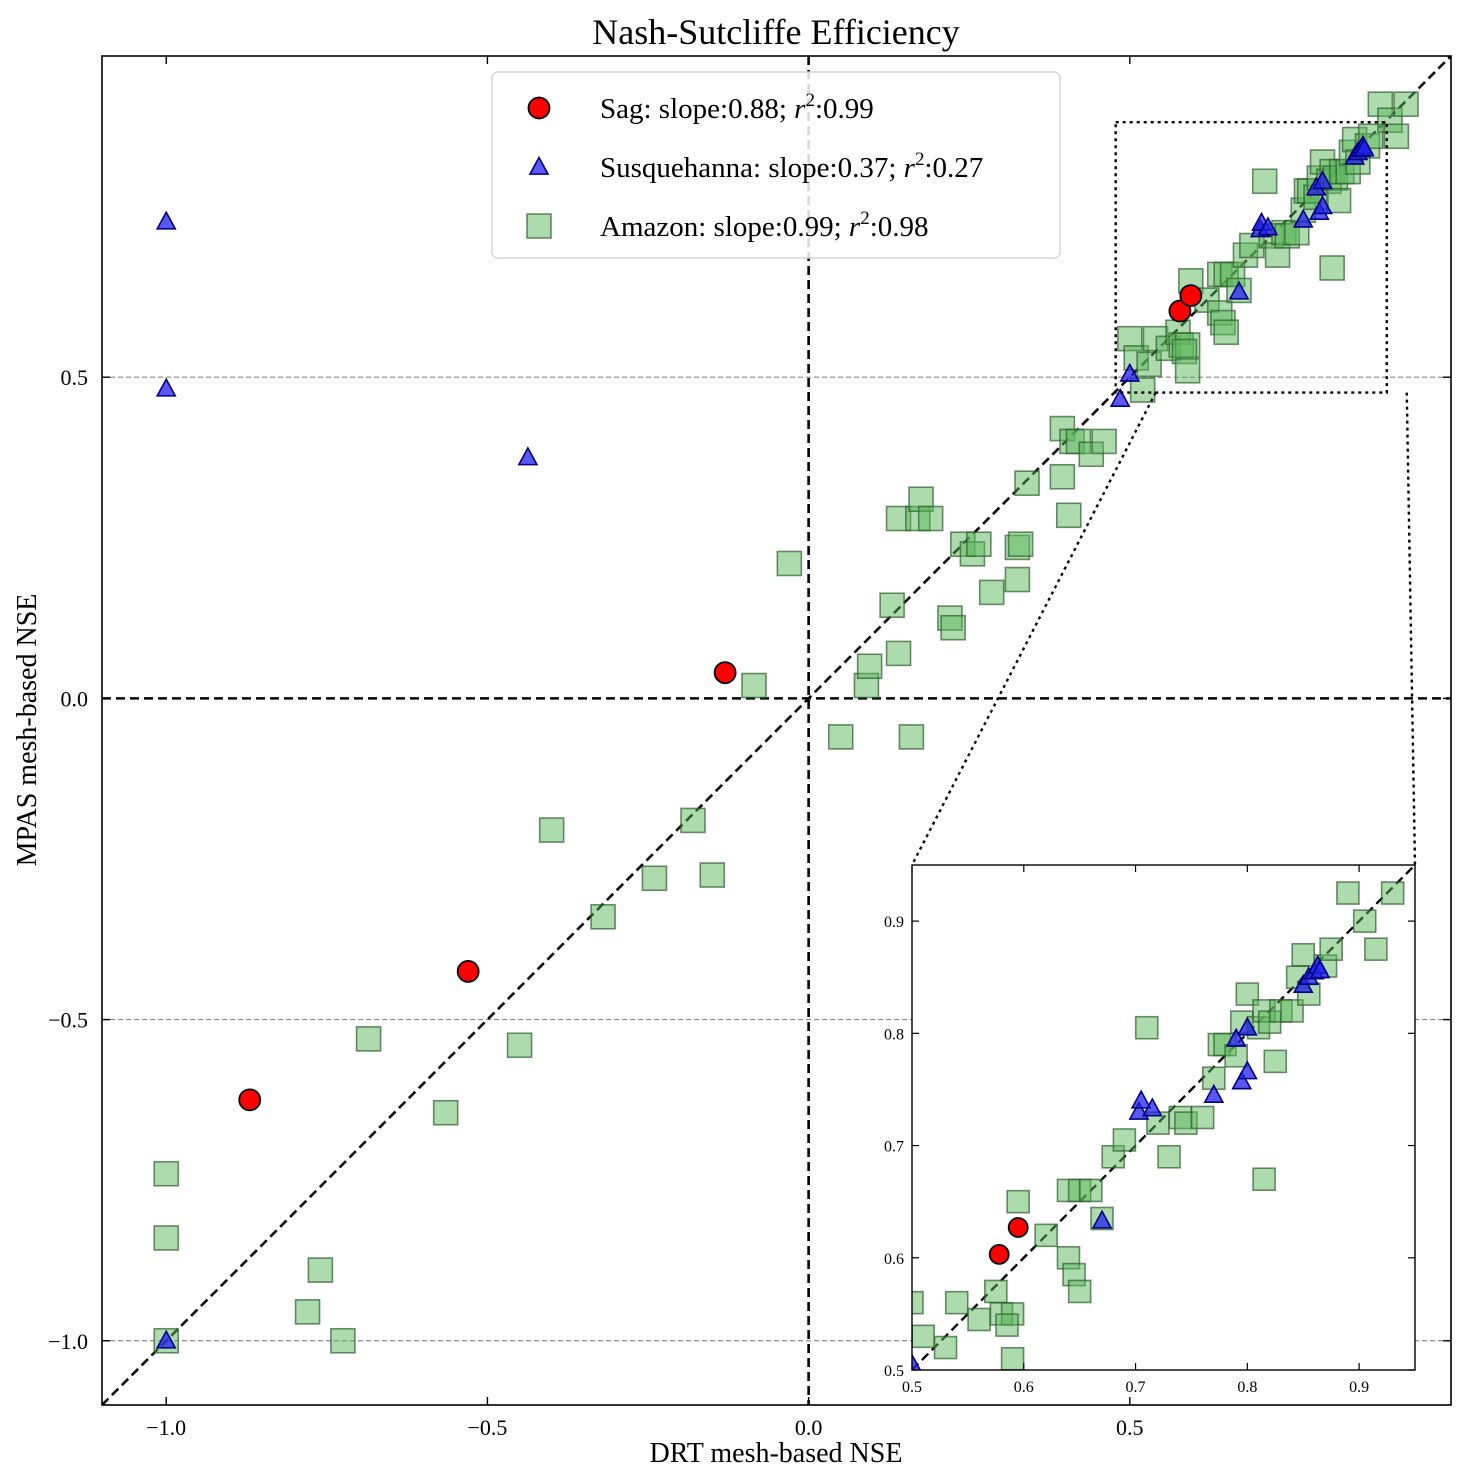 This screenshot has width=1467, height=1484. Describe the element at coordinates (894, 1371) in the screenshot. I see `inset-y-tick-label-0: 0.5` at that location.